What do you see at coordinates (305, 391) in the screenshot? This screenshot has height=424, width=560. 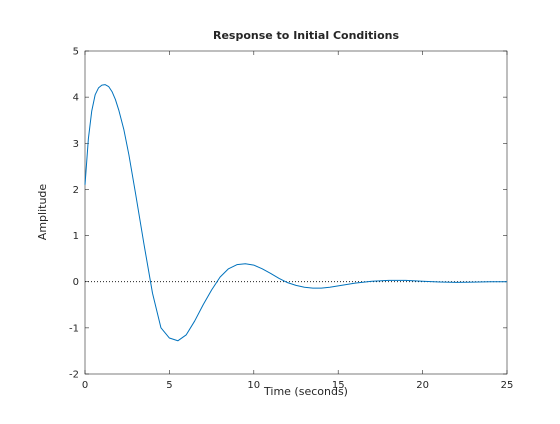 I see `x-axis-label: Time (seconds)` at bounding box center [305, 391].